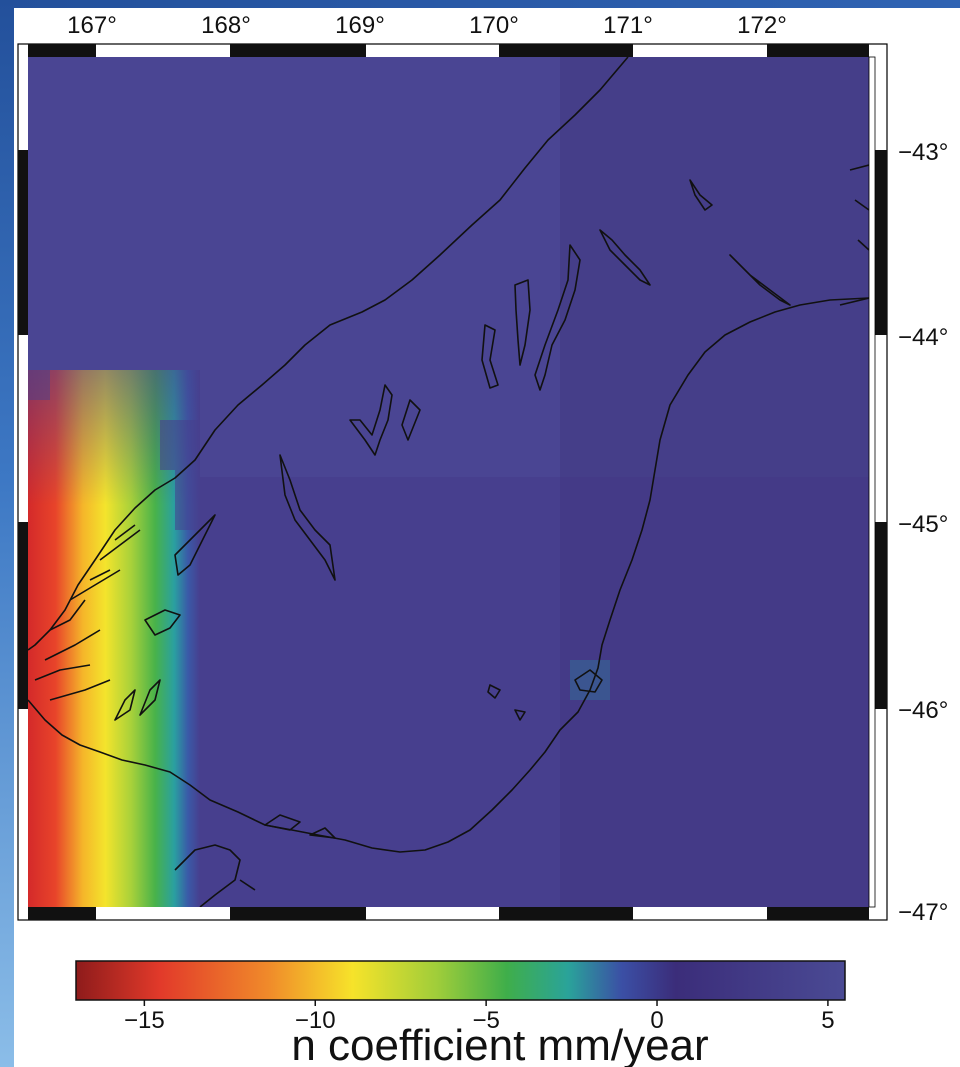  Describe the element at coordinates (371, 420) in the screenshot. I see `lake-wanaka-hawea` at that location.